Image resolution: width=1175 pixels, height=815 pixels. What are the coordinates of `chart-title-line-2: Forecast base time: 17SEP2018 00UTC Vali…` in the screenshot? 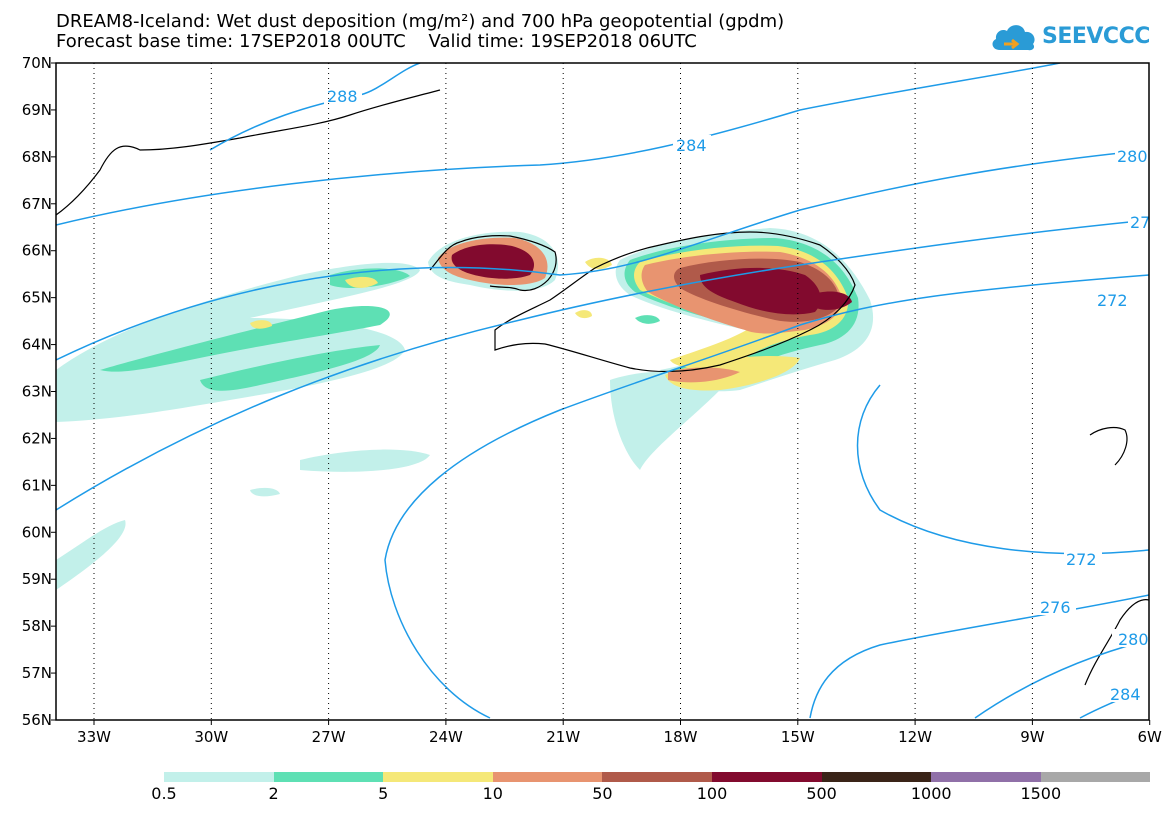 It's located at (376, 41).